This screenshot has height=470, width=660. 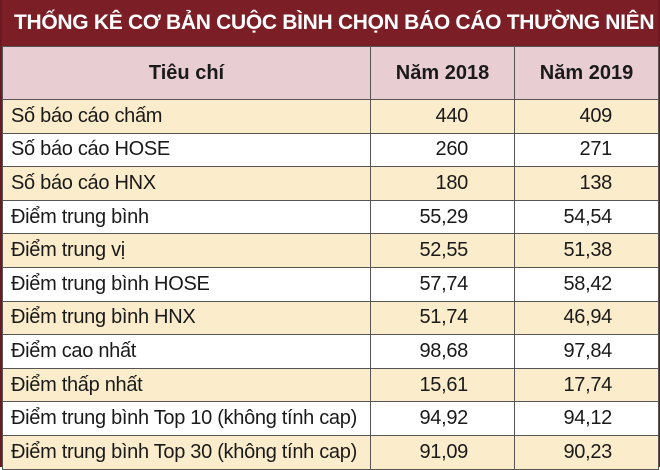 I want to click on table-header-row: Tiêu chí Năm 2018 Năm 2019, so click(x=330, y=73).